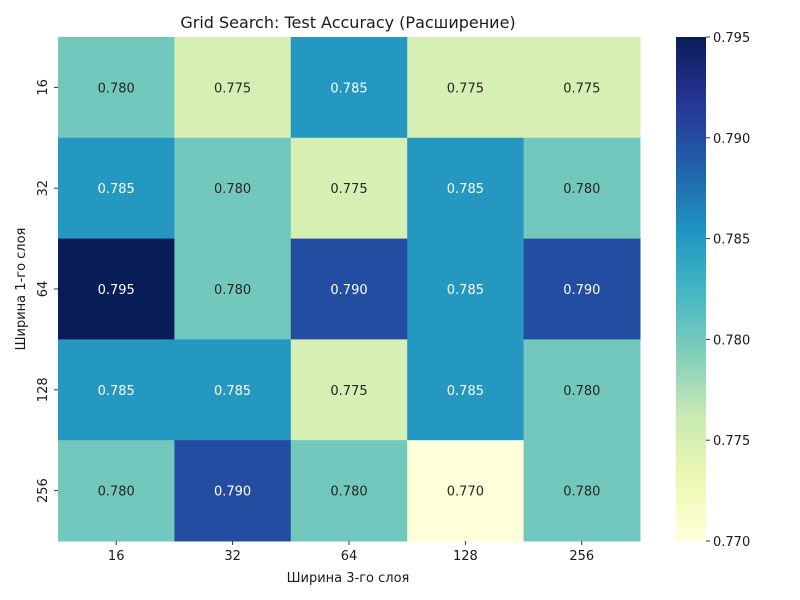  I want to click on colorbar-tick-label: 0.785, so click(731, 240).